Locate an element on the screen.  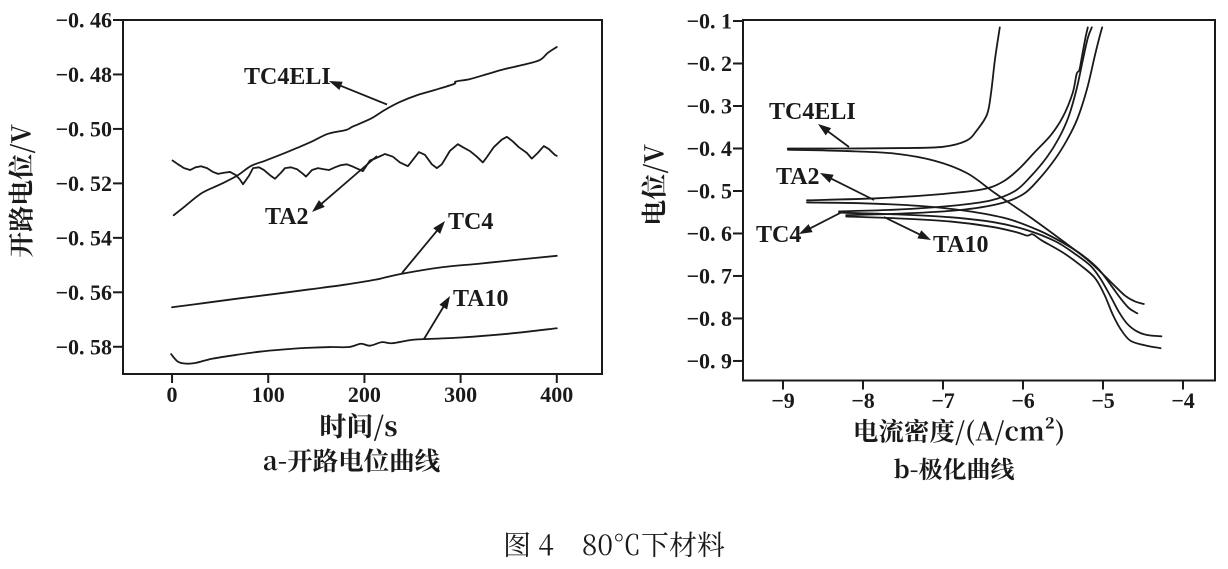
y-tick-label: −0. 7 is located at coordinates (709, 275).